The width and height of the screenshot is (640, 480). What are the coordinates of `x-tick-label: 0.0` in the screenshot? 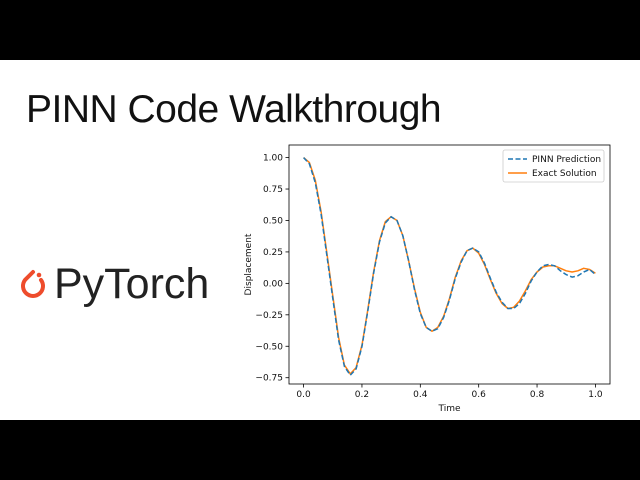 It's located at (303, 395).